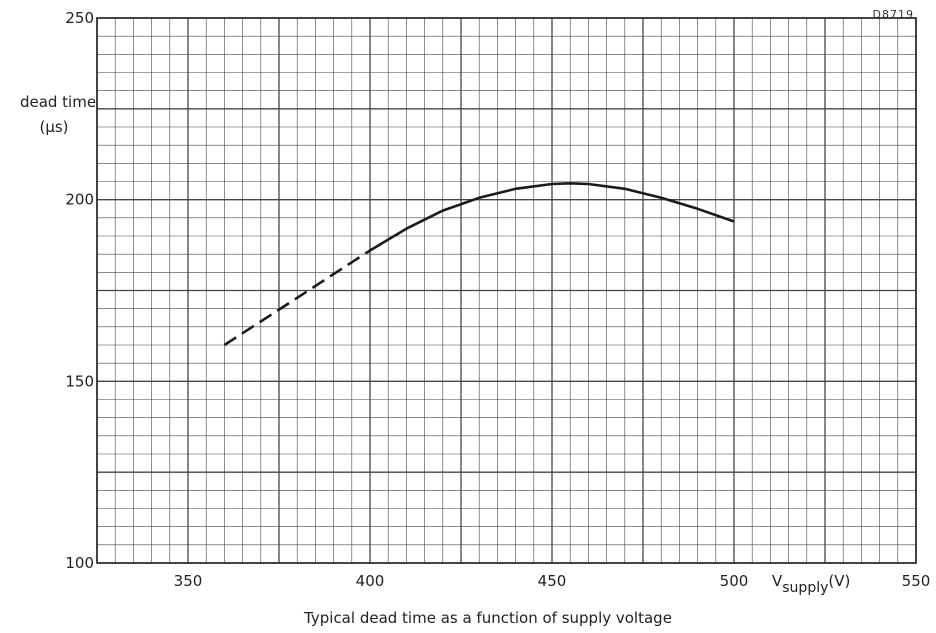  I want to click on y-tick-label: 100, so click(79, 563).